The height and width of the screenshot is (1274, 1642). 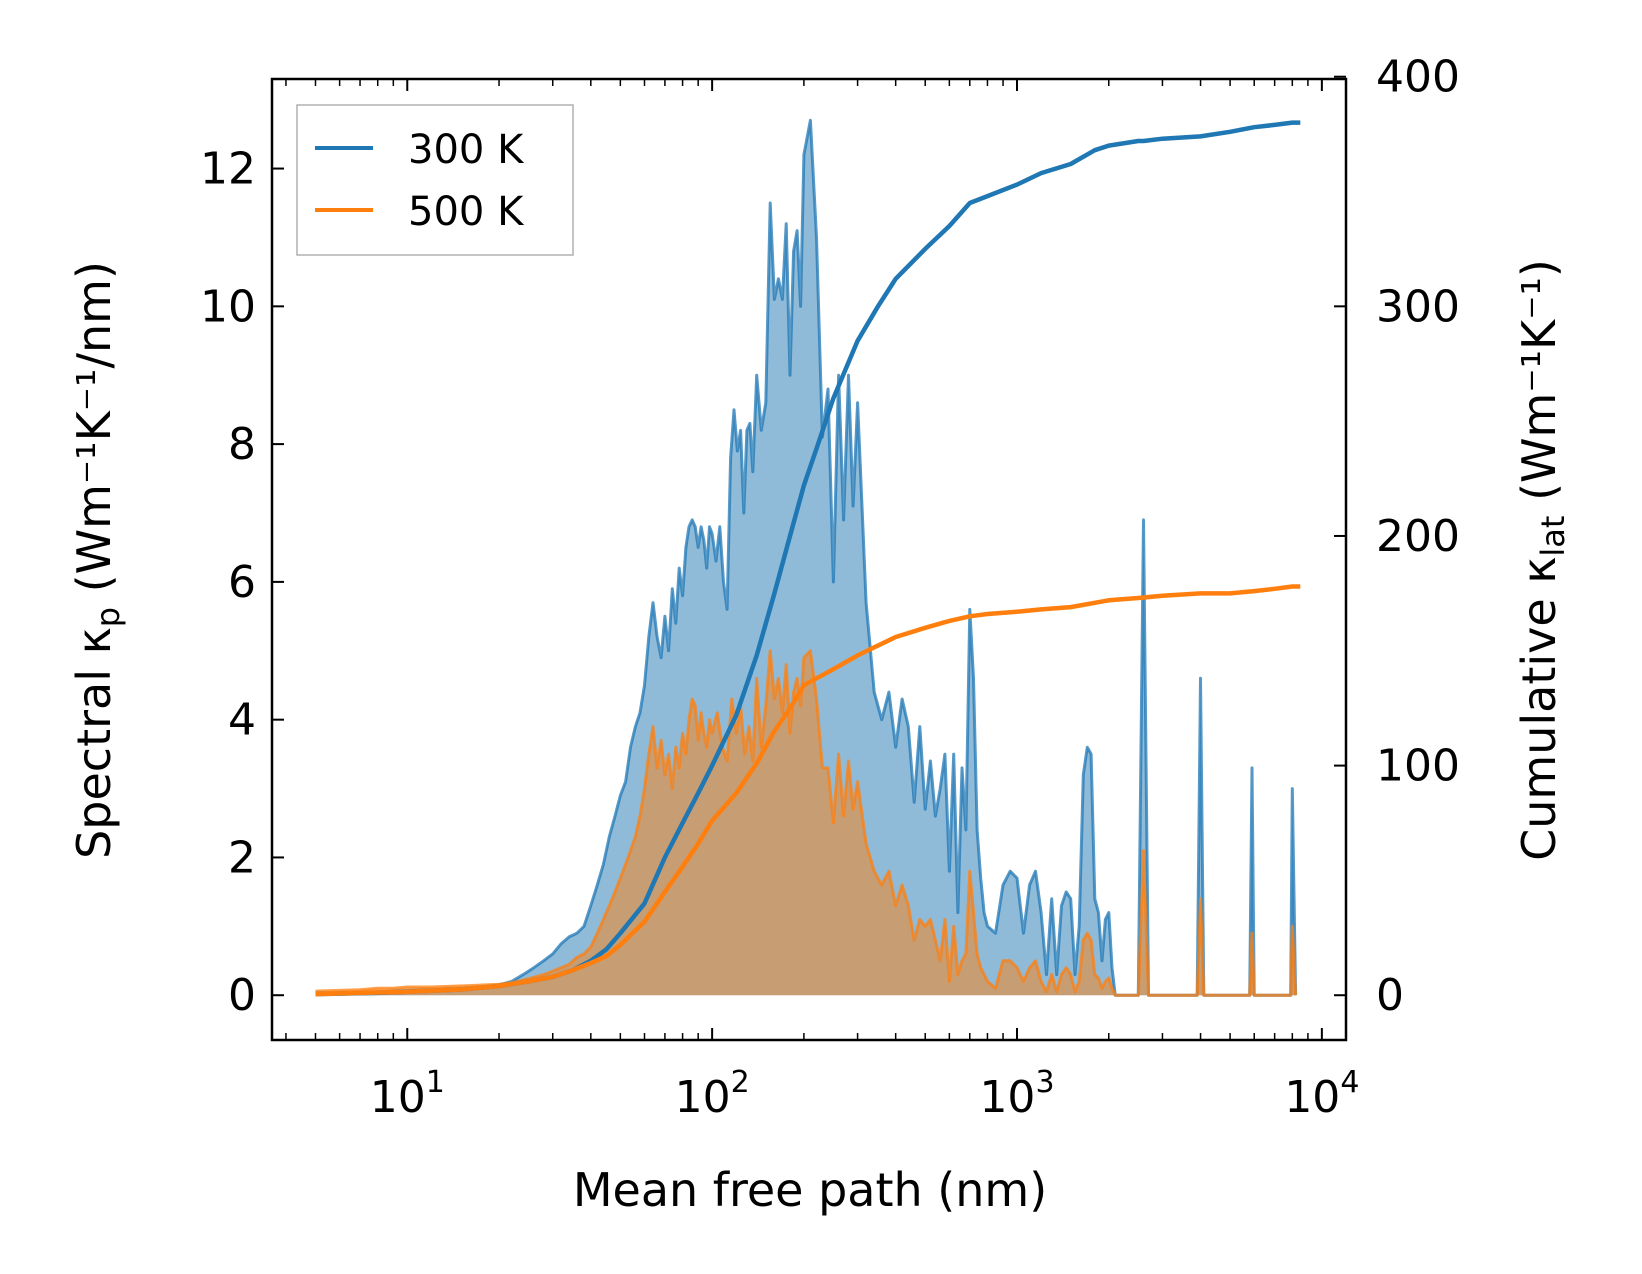 What do you see at coordinates (1539, 709) in the screenshot?
I see `right-y-title-main: Cumulative κ` at bounding box center [1539, 709].